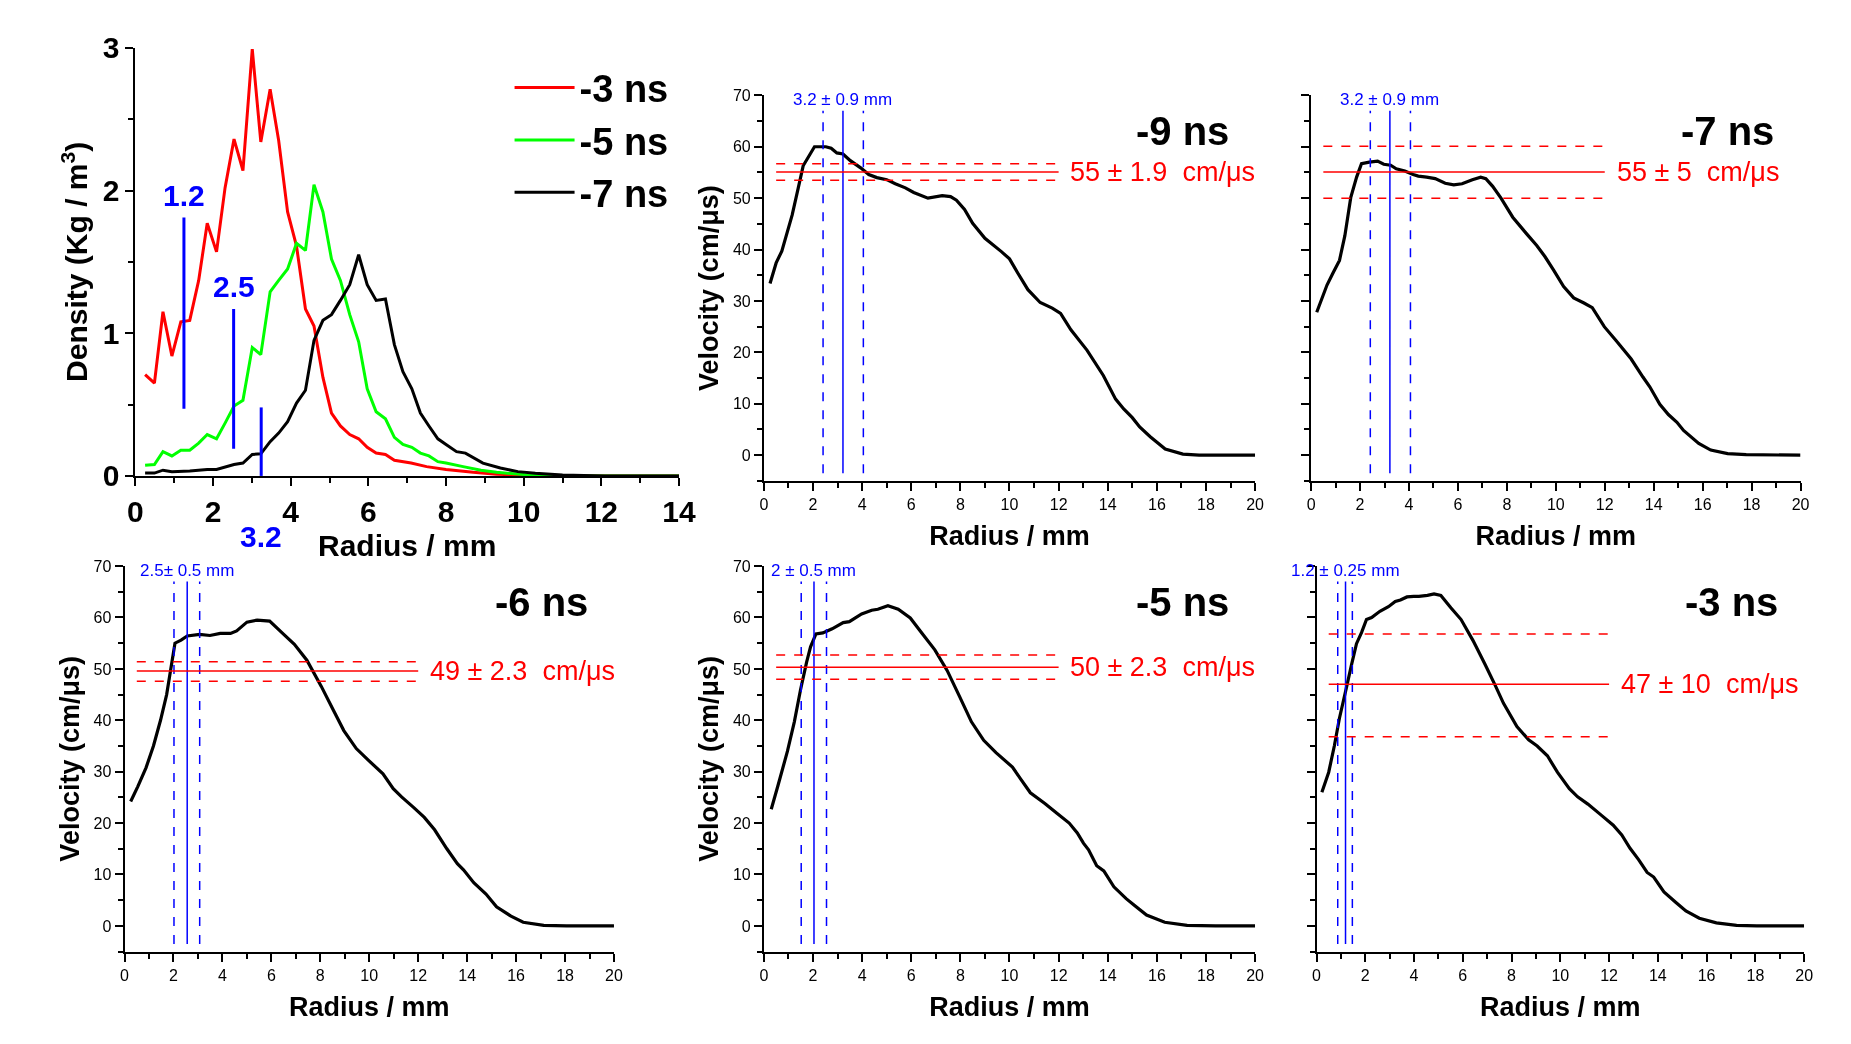 Image resolution: width=1851 pixels, height=1044 pixels. What do you see at coordinates (1710, 684) in the screenshot?
I see `ref-line-label: 47 ± 10 cm/μs` at bounding box center [1710, 684].